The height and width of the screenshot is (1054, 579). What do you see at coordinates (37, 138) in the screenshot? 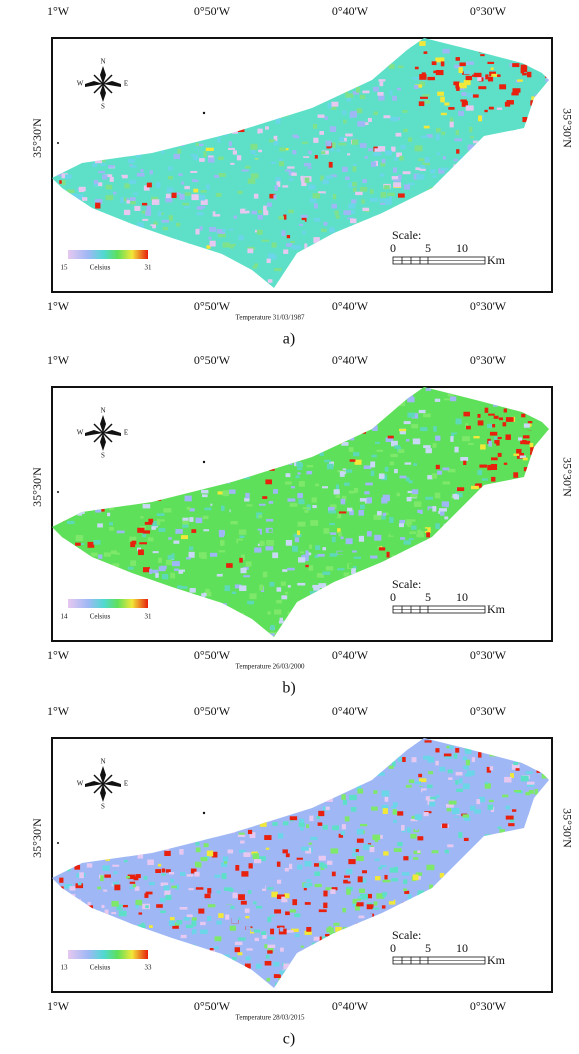
I see `left-latitude: 35°30'N` at bounding box center [37, 138].